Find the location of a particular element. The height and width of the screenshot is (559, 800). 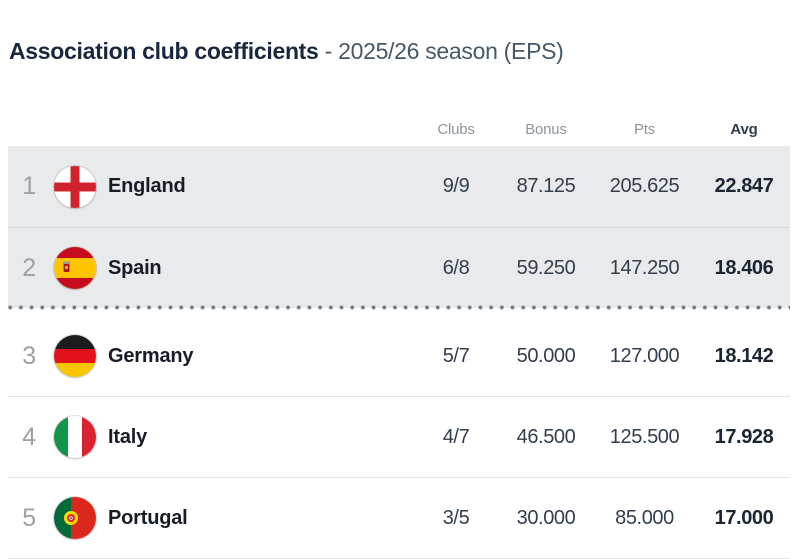

table-row: 3 Germany 5/7 50.000 127.000 18.142 is located at coordinates (399, 356).